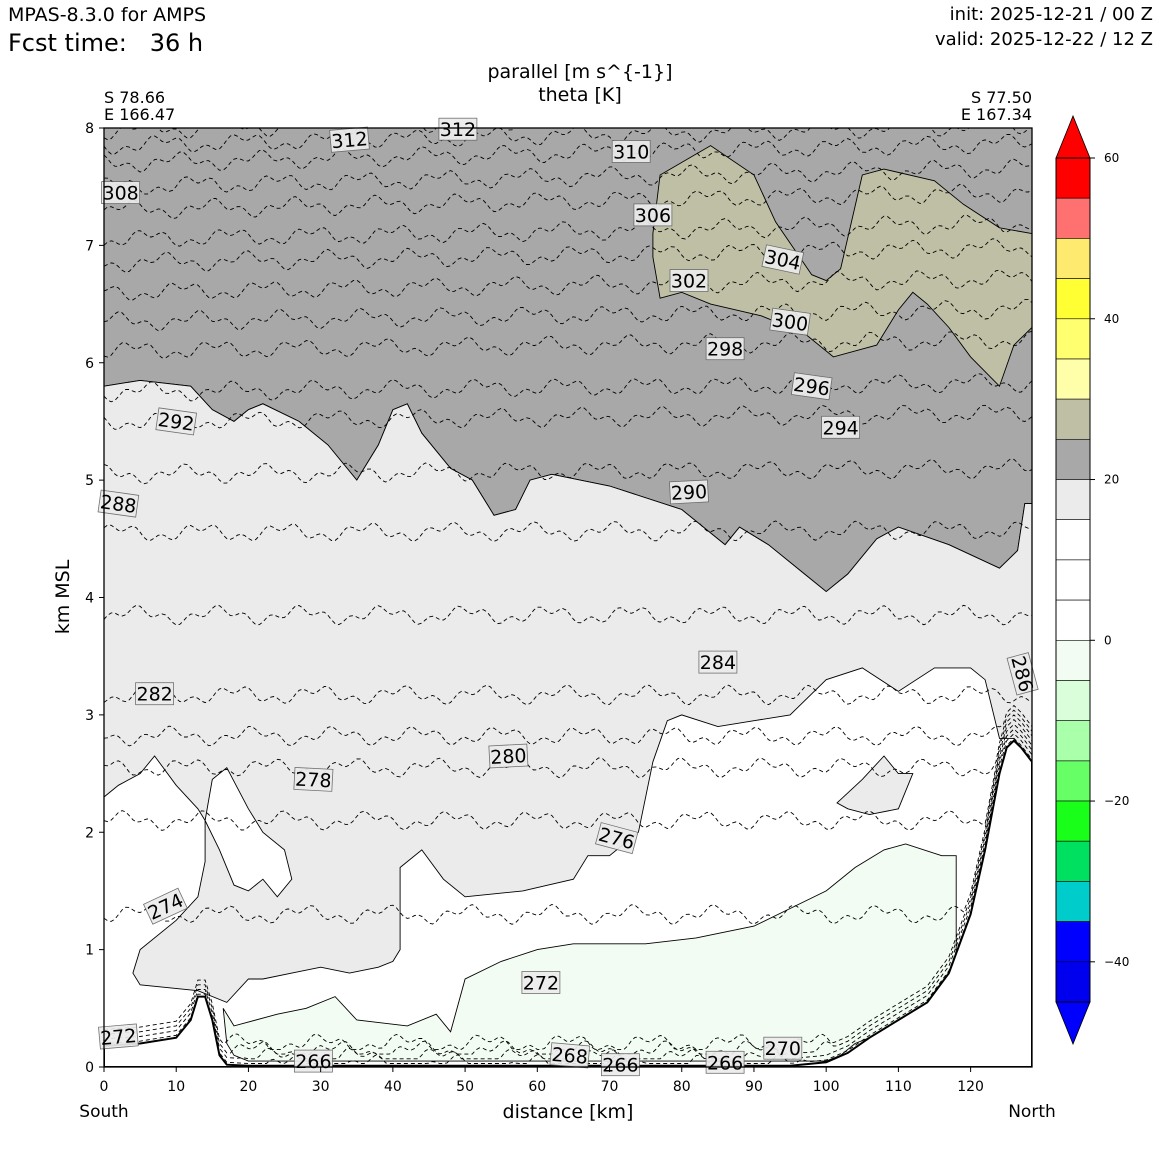  Describe the element at coordinates (1051, 14) in the screenshot. I see `init-time: init: 2025-12-21 / 00 Z` at that location.